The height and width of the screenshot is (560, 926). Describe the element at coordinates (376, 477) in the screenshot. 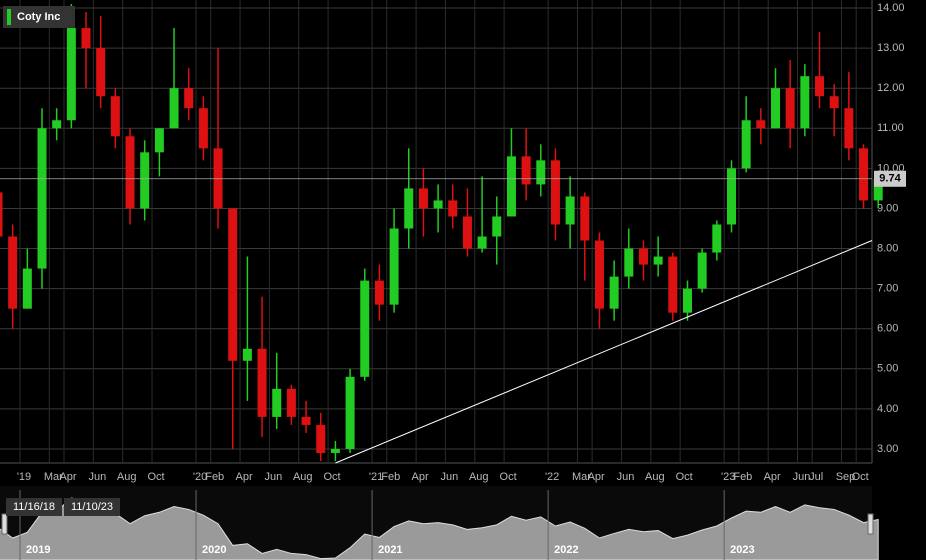

I see `x-tick-label: '21` at that location.